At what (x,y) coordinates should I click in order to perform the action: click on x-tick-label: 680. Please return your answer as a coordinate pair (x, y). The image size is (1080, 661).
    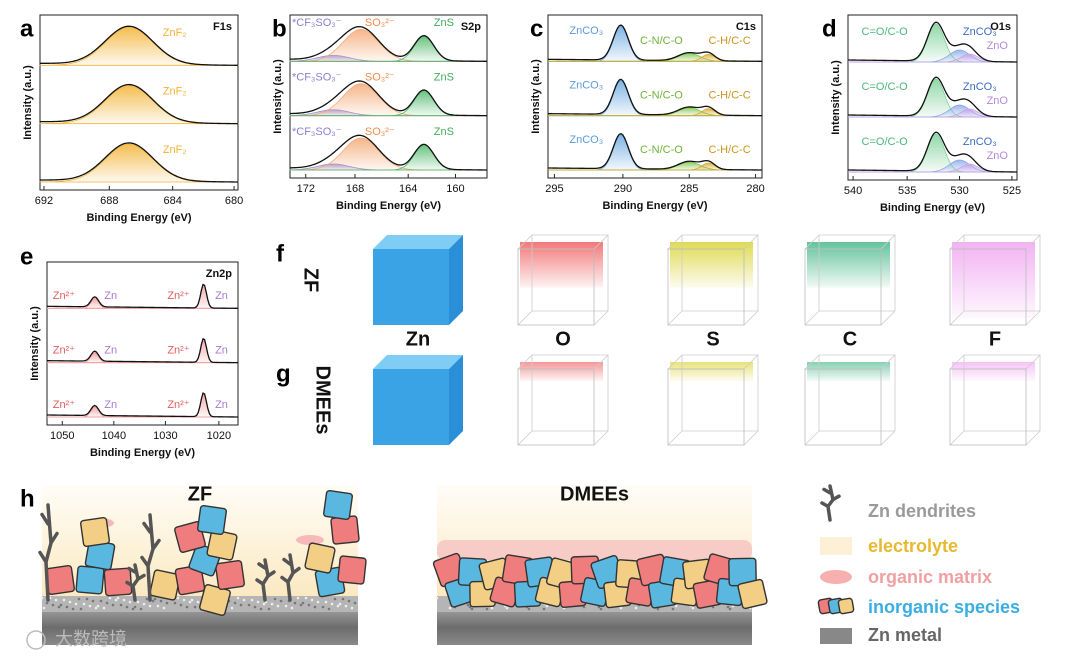
    Looking at the image, I should click on (234, 201).